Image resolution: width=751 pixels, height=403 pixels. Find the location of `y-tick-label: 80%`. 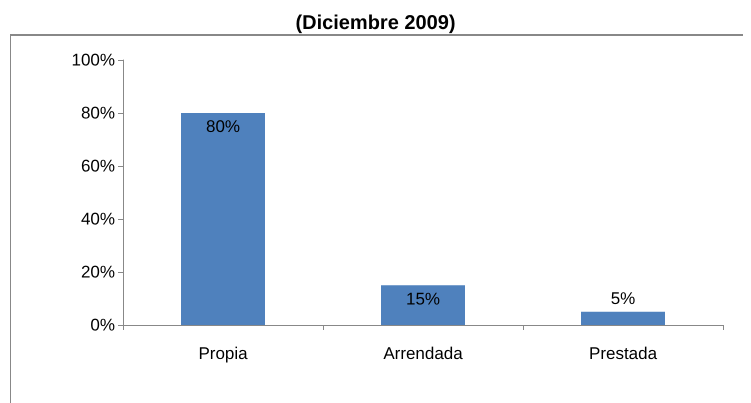

y-tick-label: 80% is located at coordinates (97, 113).